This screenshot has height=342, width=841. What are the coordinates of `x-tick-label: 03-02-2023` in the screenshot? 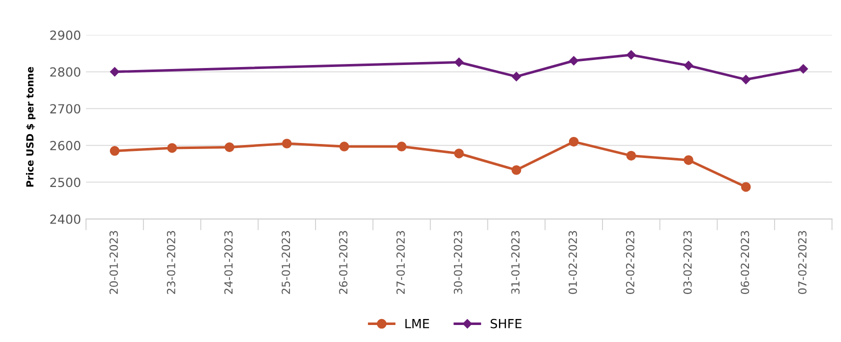 It's located at (687, 262).